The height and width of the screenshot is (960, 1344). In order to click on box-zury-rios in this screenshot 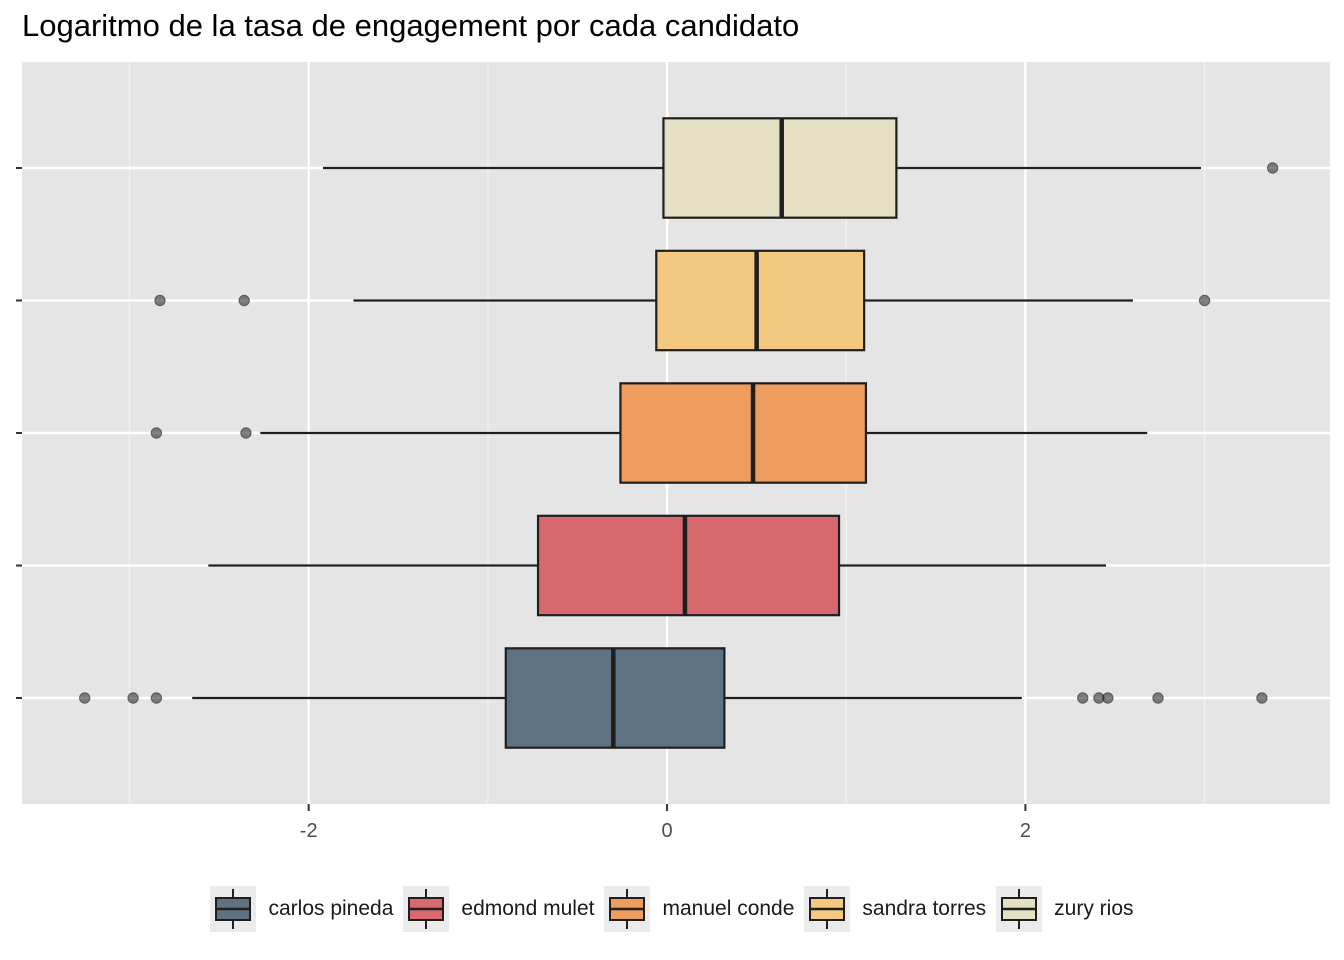, I will do `click(801, 168)`.